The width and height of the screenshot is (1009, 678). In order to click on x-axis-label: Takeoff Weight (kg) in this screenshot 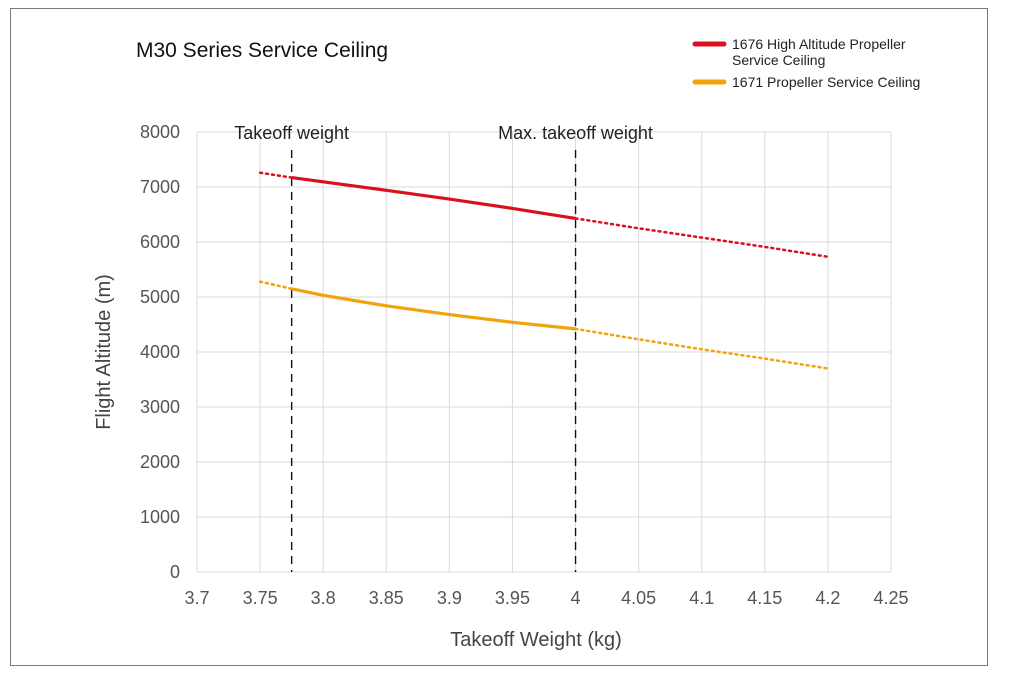, I will do `click(536, 640)`.